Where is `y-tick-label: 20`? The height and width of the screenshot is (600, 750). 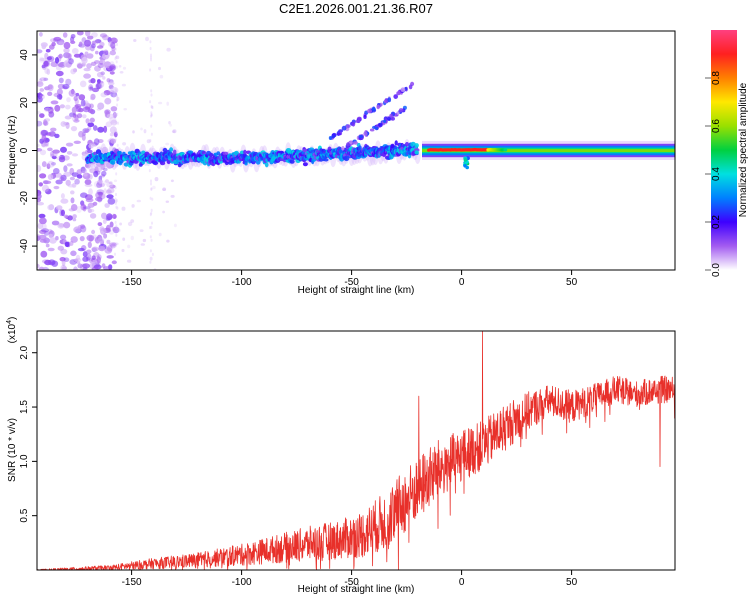 y-tick-label: 20 is located at coordinates (24, 103).